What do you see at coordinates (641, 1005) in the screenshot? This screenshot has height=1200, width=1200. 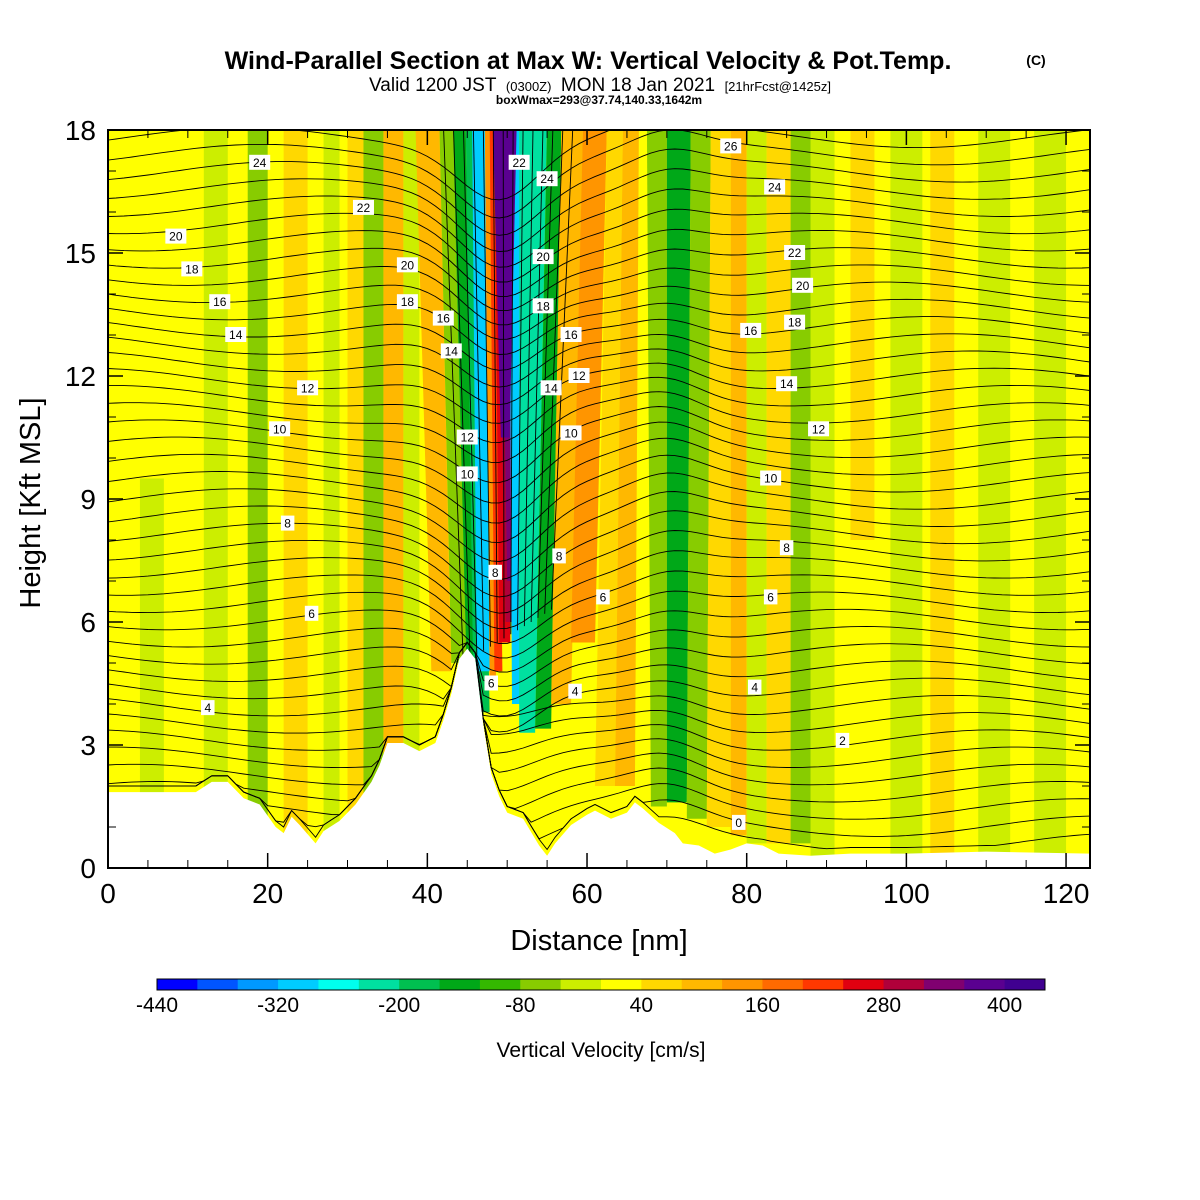 I see `colorbar-tick-label: 40` at bounding box center [641, 1005].